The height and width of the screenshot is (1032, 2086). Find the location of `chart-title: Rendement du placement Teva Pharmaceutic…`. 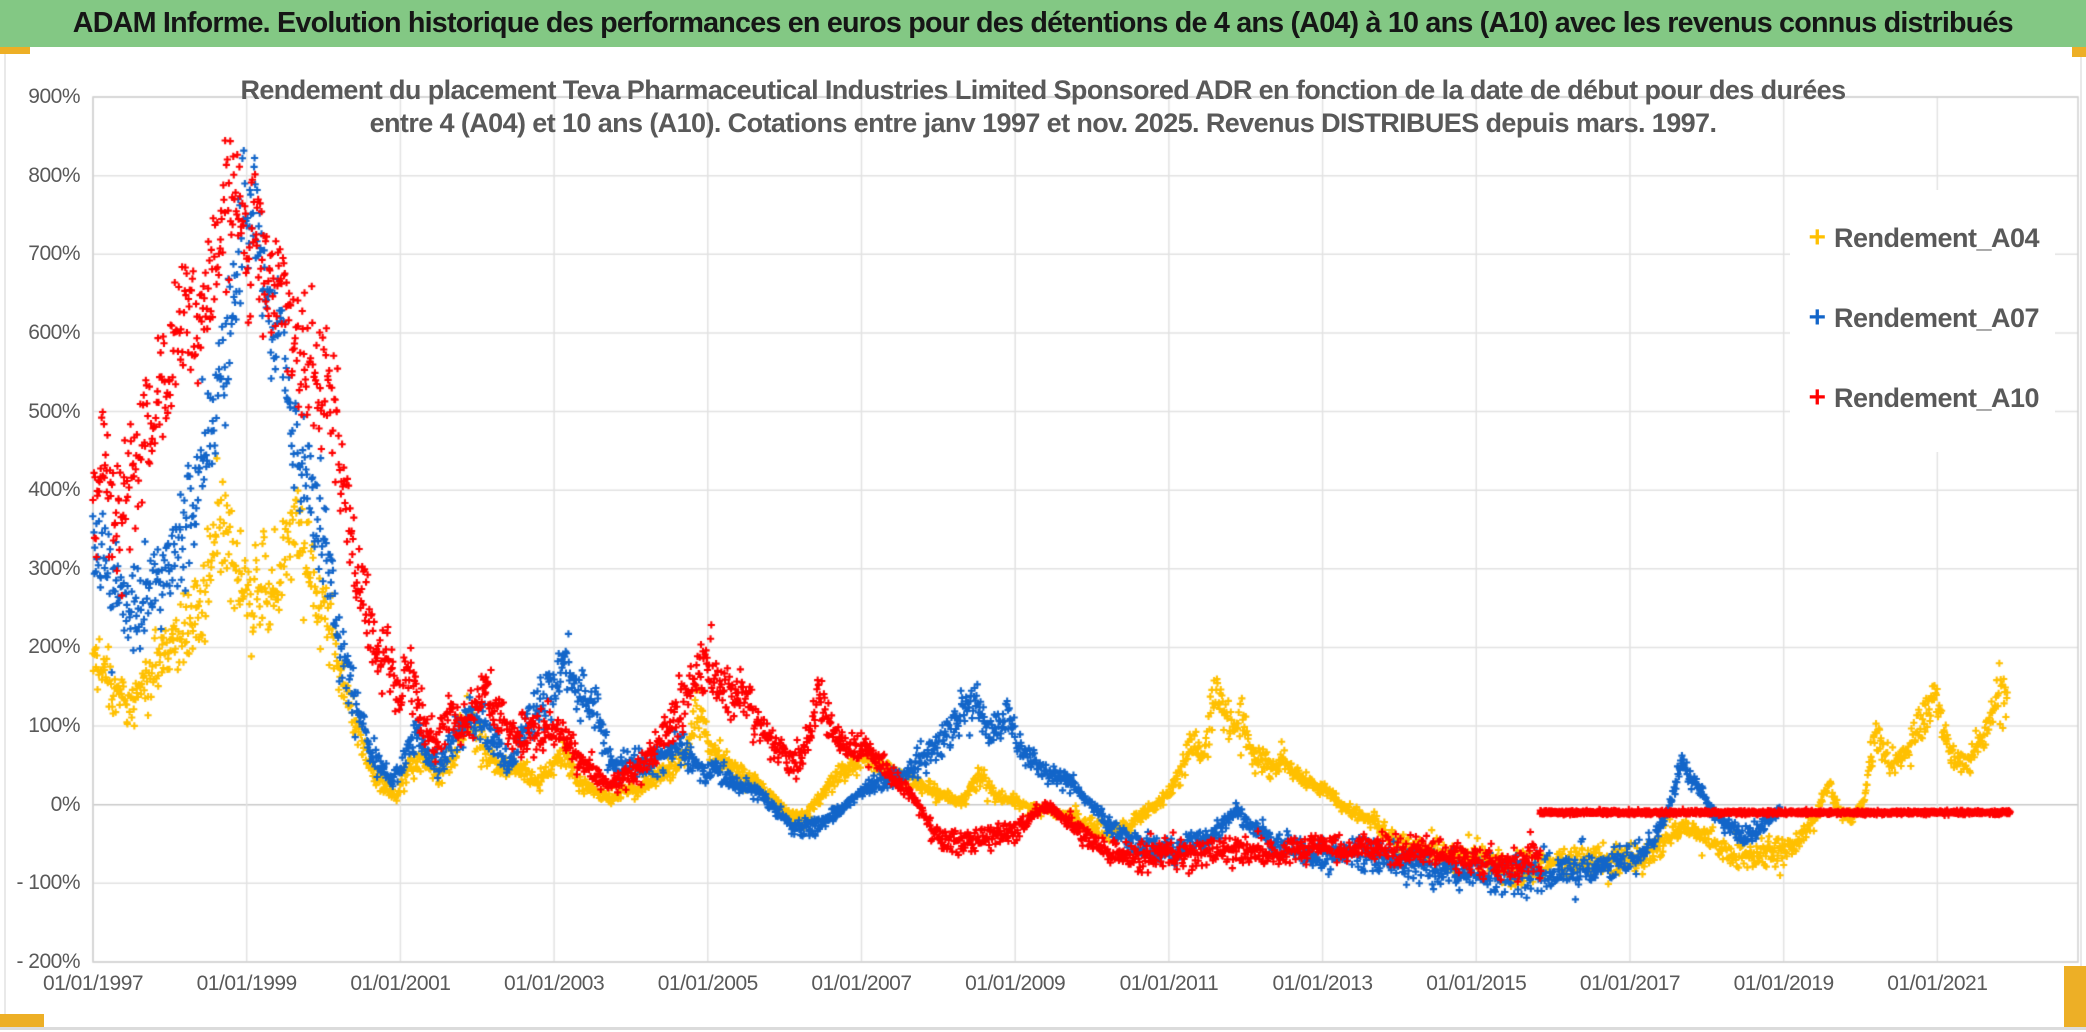

chart-title: Rendement du placement Teva Pharmaceutic… is located at coordinates (1043, 107).